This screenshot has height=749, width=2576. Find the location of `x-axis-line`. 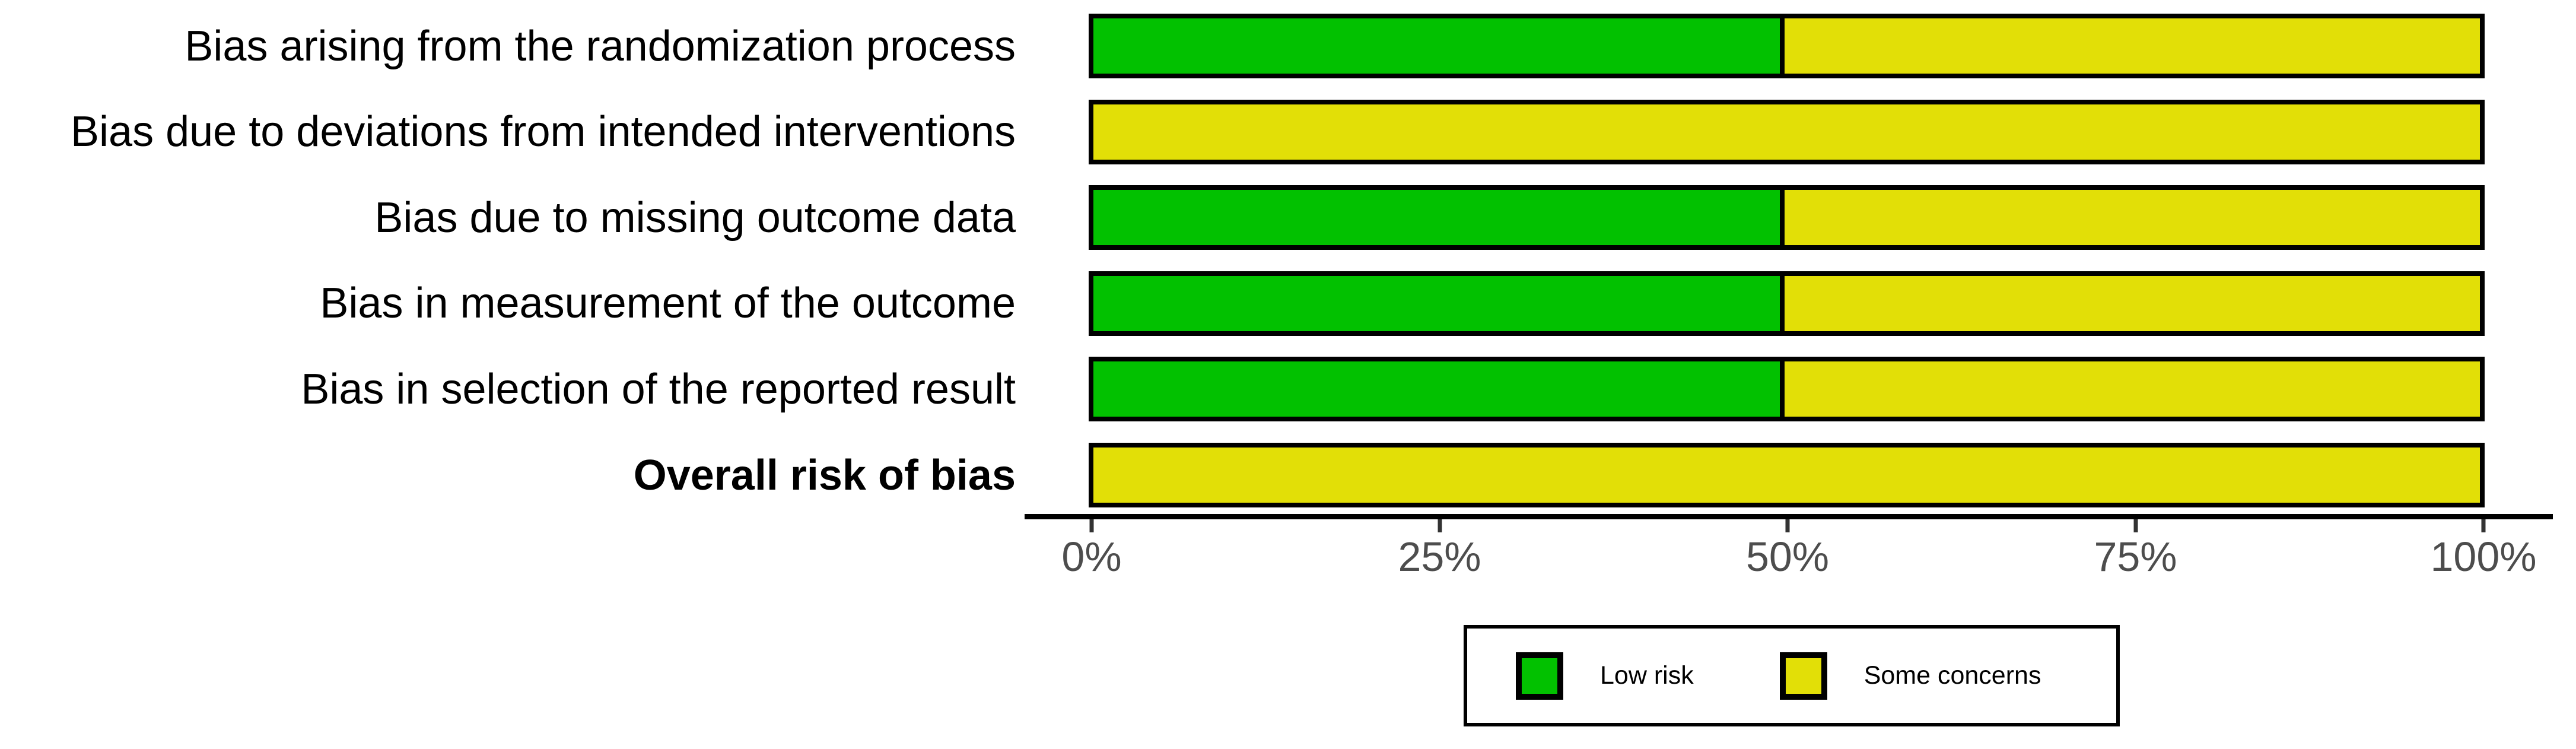

x-axis-line is located at coordinates (1789, 516).